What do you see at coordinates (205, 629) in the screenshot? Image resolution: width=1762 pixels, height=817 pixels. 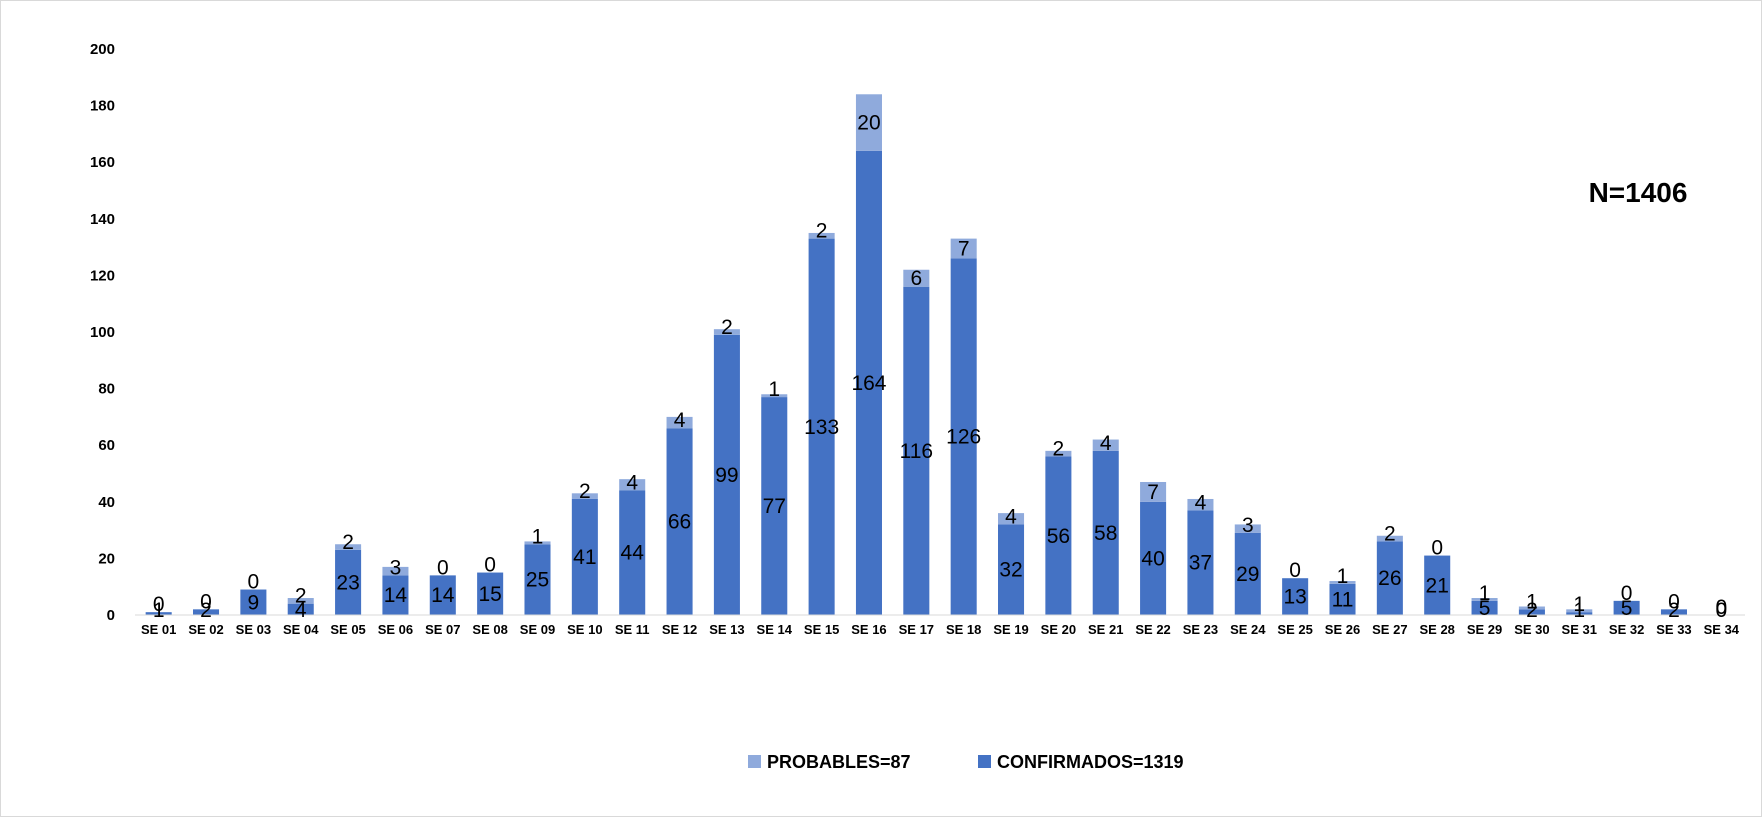 I see `x-tick-label: SE 02` at bounding box center [205, 629].